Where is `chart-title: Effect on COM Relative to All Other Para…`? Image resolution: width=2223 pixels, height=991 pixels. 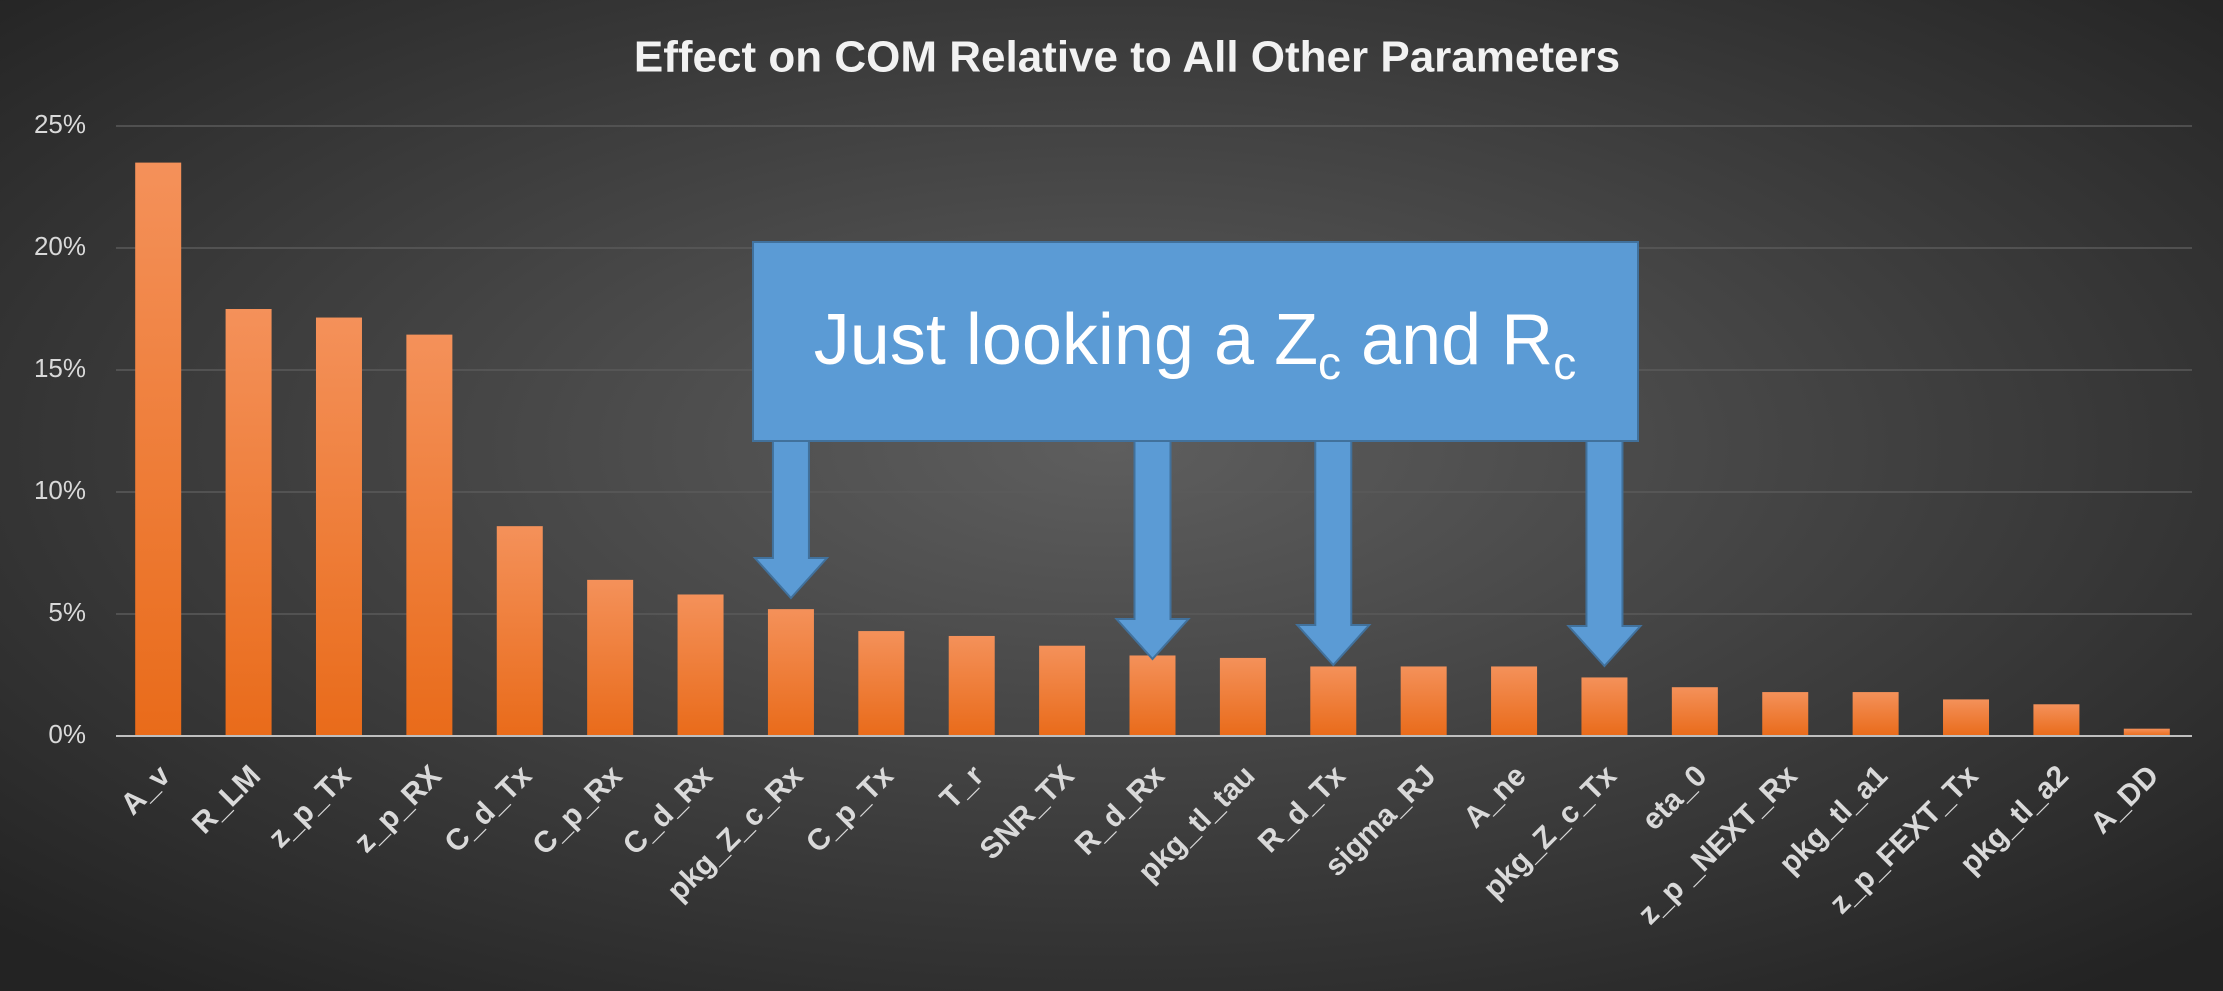
chart-title: Effect on COM Relative to All Other Para… is located at coordinates (1127, 57).